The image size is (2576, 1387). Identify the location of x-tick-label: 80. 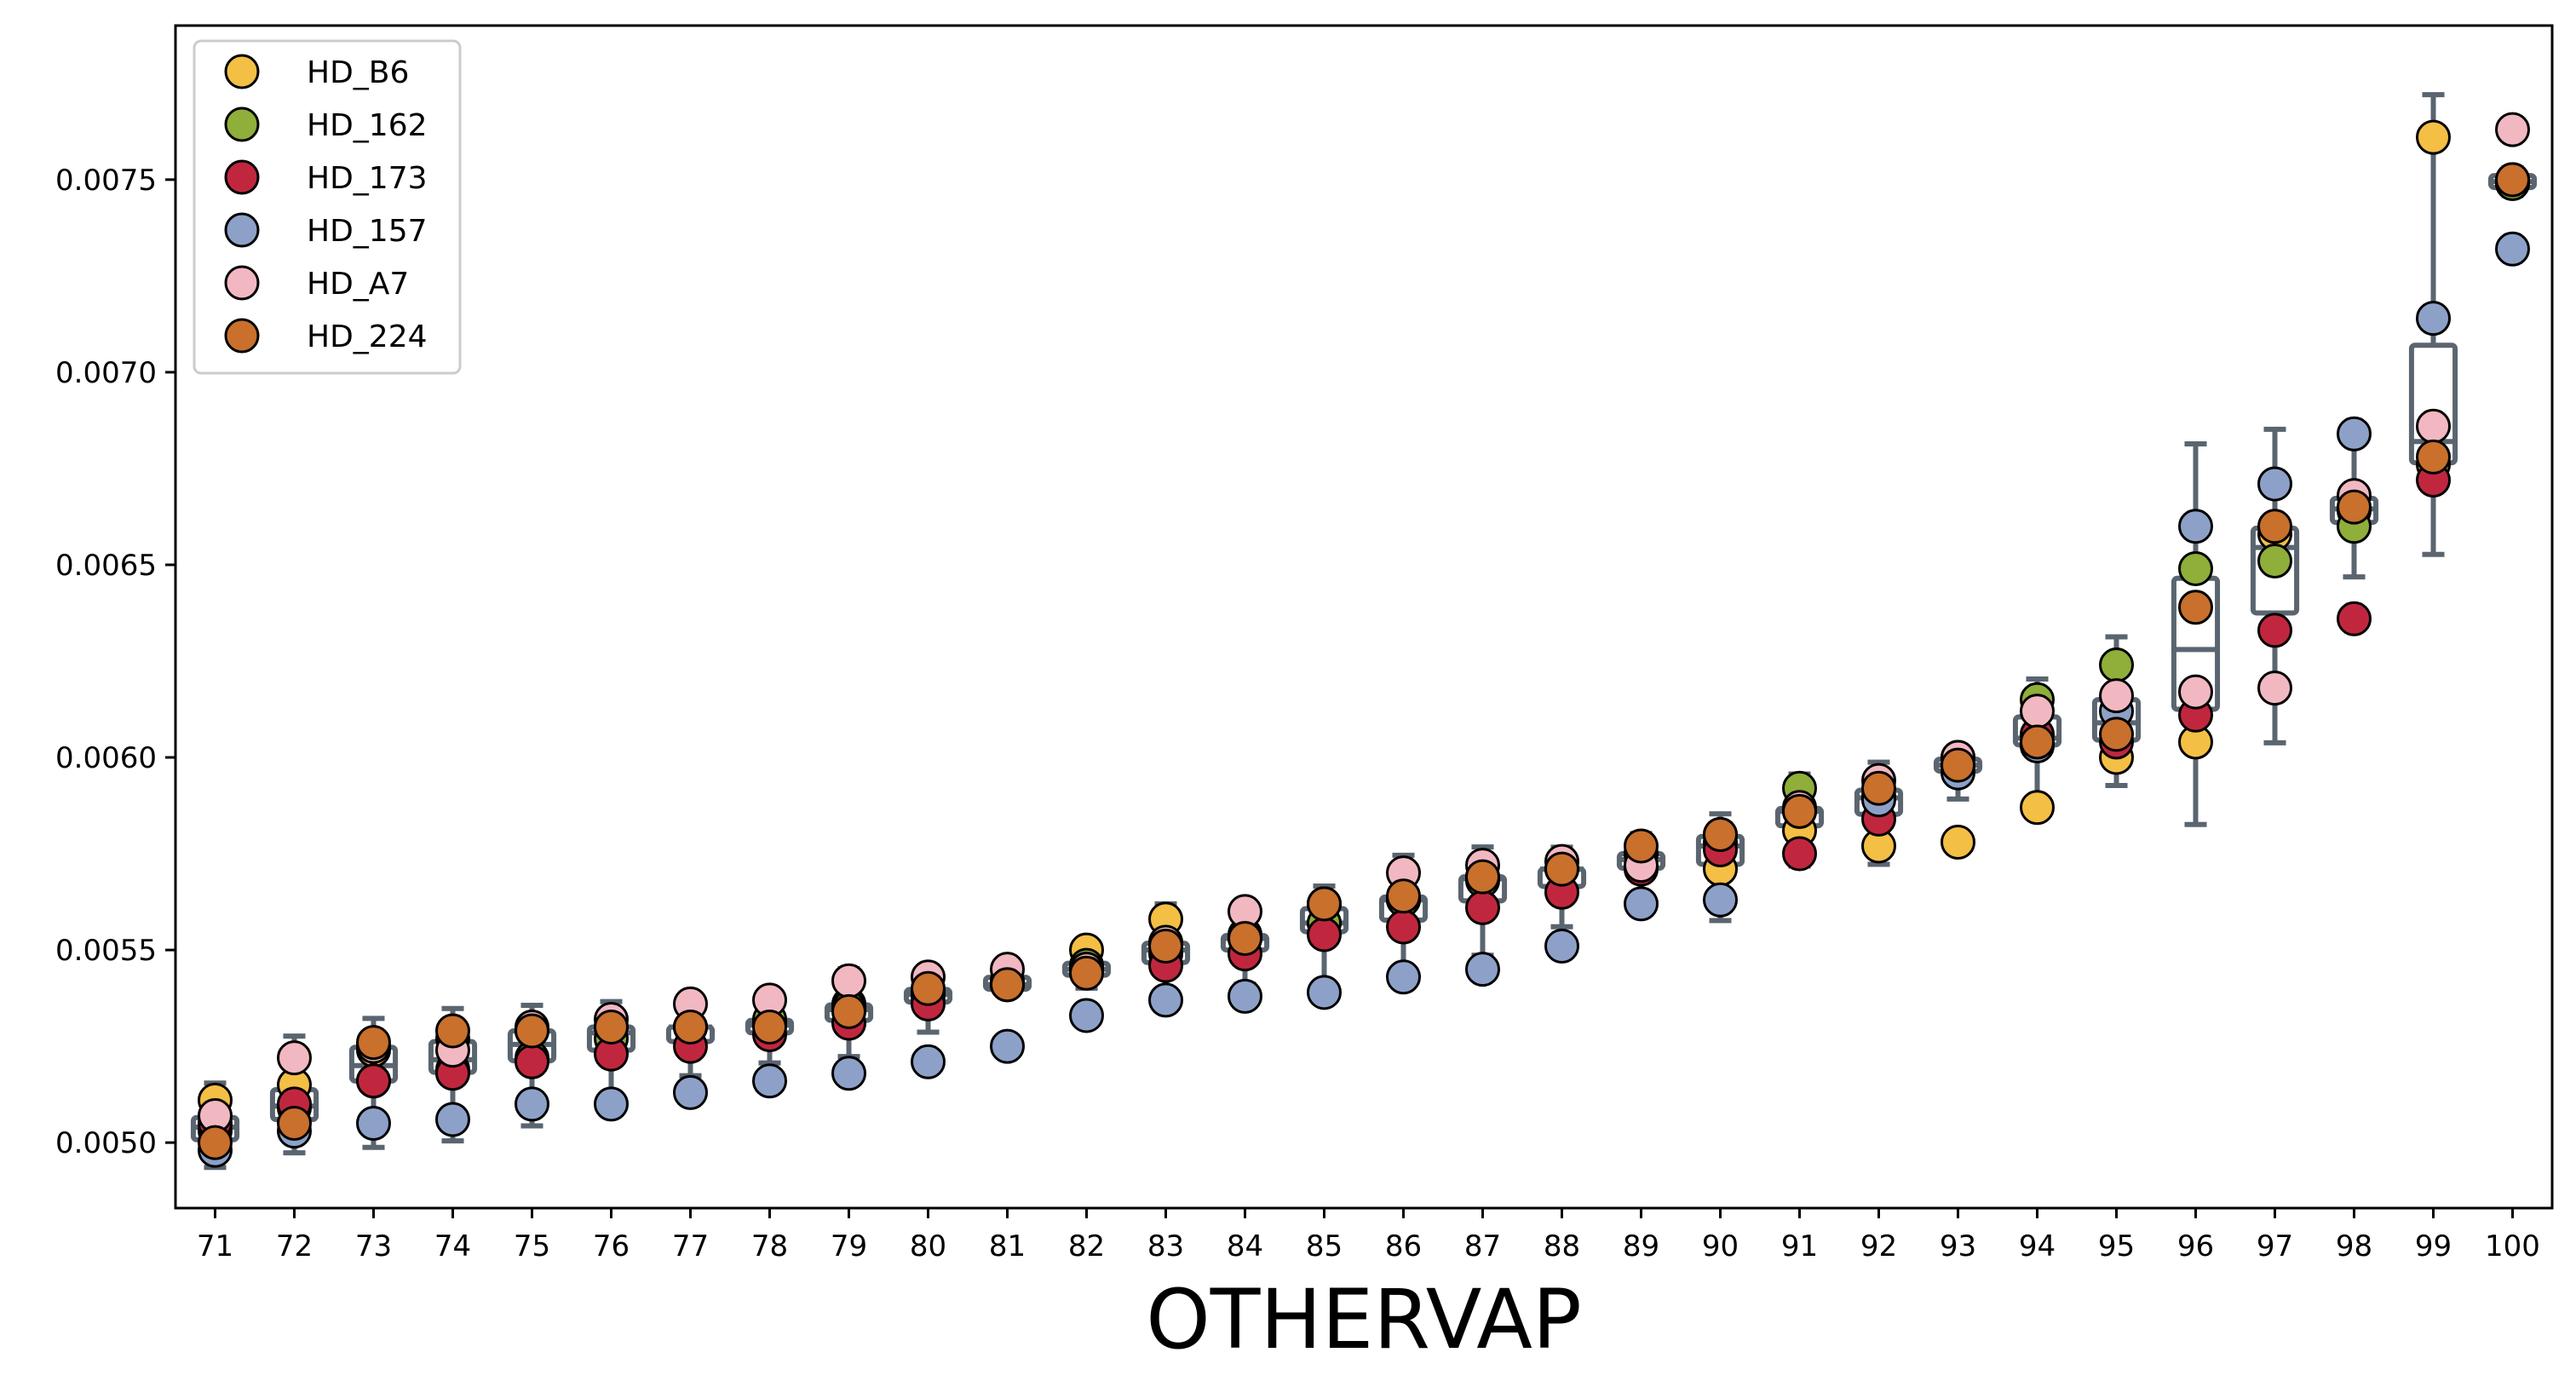
(928, 1246).